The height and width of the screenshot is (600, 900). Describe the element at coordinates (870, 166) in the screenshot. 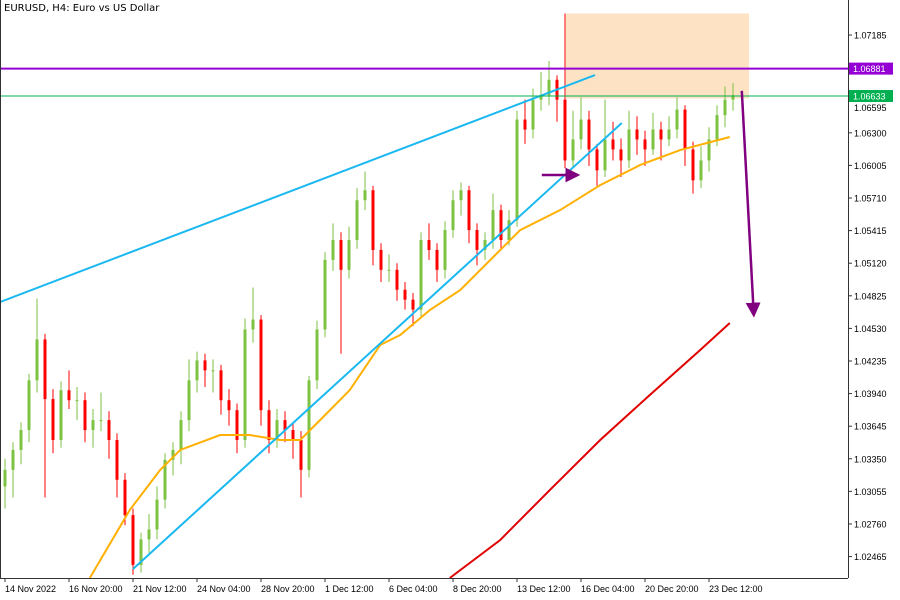

I see `price-tick-label: 1.06005` at that location.